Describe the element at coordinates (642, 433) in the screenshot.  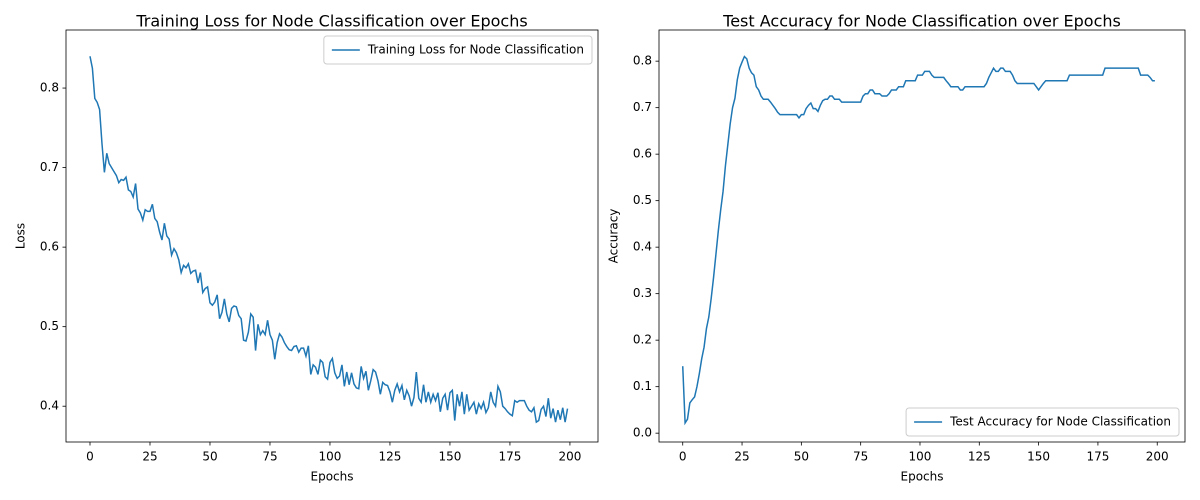
I see `y-tick-label: 0.0` at that location.